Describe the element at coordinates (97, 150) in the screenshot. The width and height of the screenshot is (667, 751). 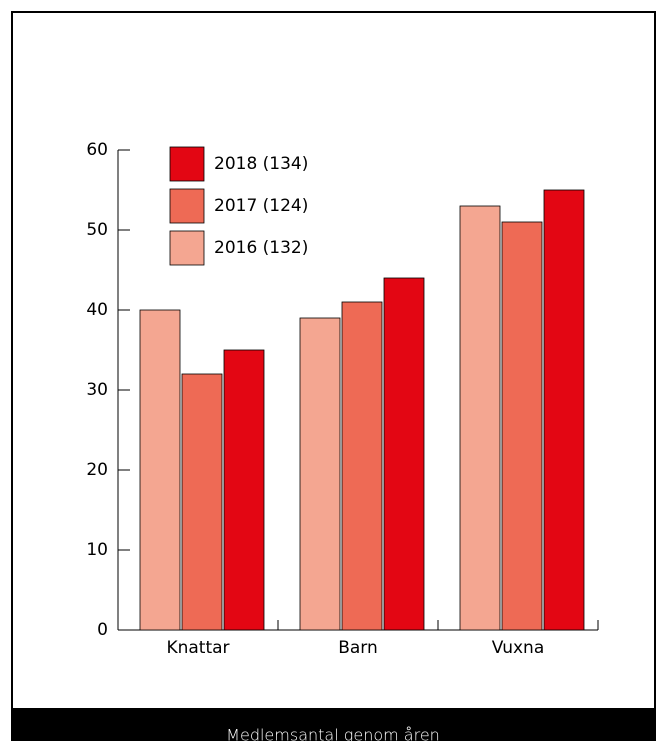
I see `y-tick-label: 60` at that location.